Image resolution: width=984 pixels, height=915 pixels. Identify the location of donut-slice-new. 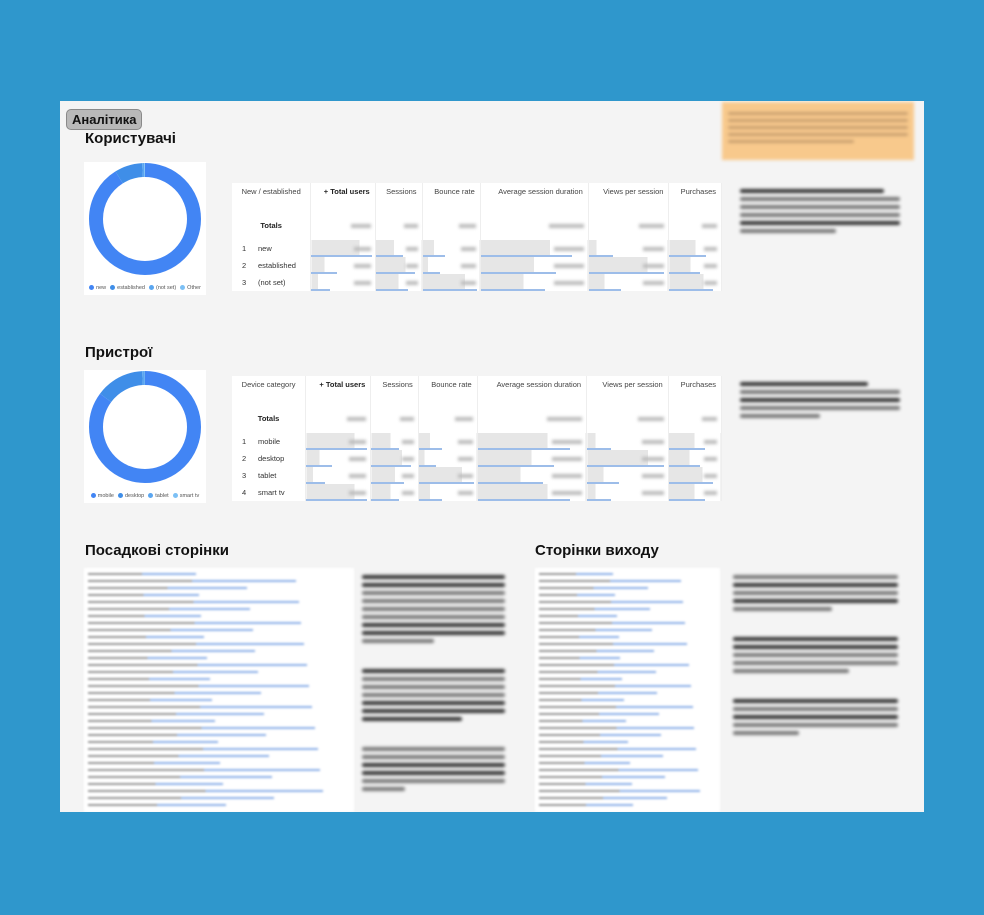
(145, 219).